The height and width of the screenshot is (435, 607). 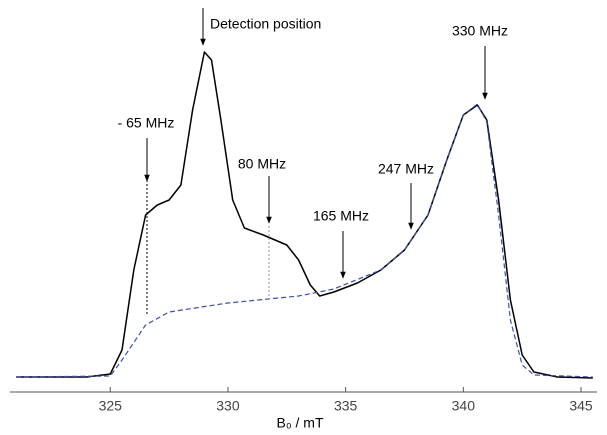 What do you see at coordinates (346, 406) in the screenshot?
I see `x-tick-label: 335` at bounding box center [346, 406].